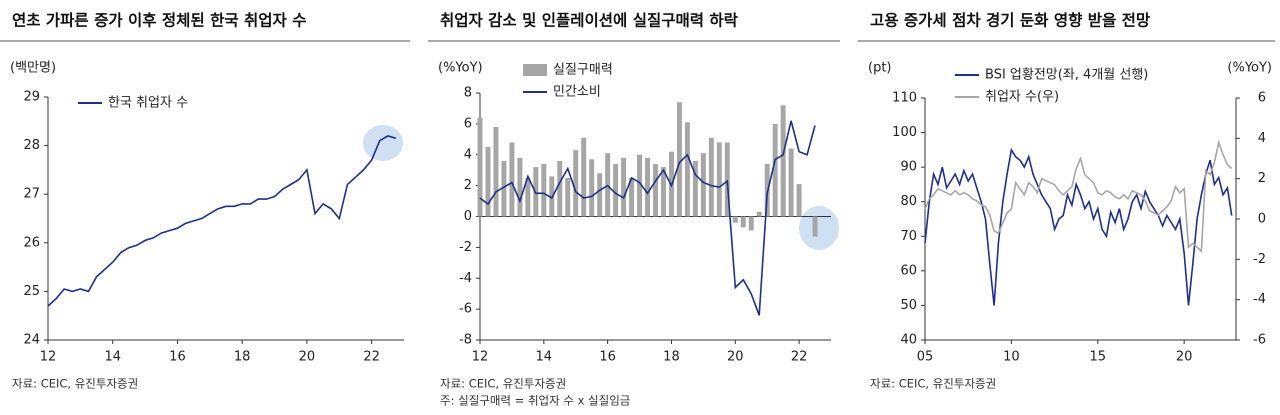 The image size is (1280, 415). I want to click on y-tick-label: 110, so click(904, 98).